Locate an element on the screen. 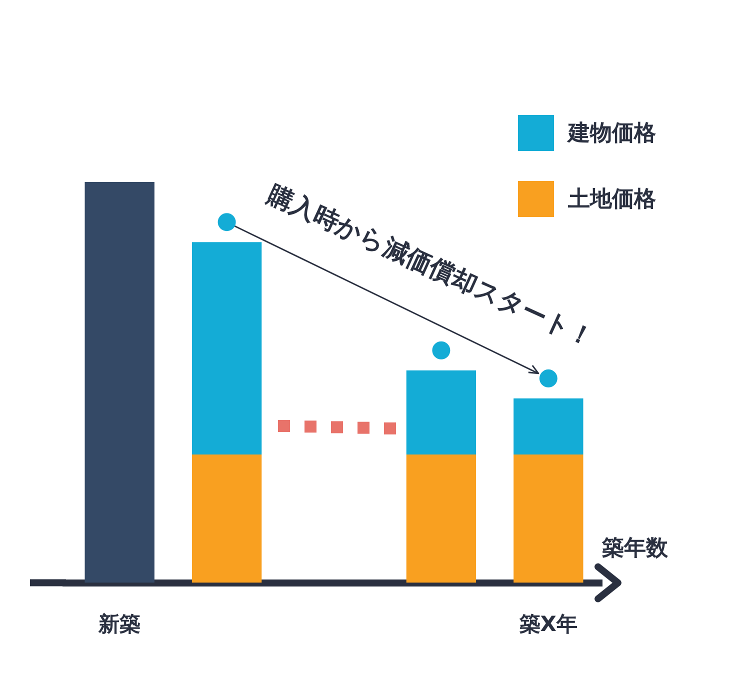  legend-label: 建物価格 is located at coordinates (612, 134).